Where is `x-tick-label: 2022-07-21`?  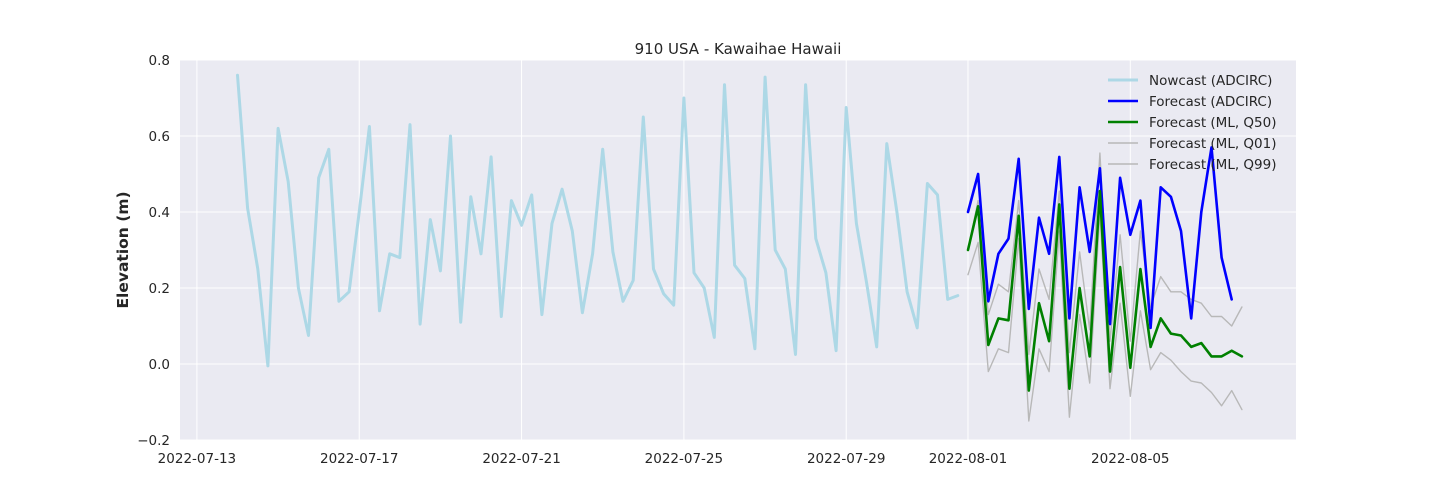
x-tick-label: 2022-07-21 is located at coordinates (521, 459).